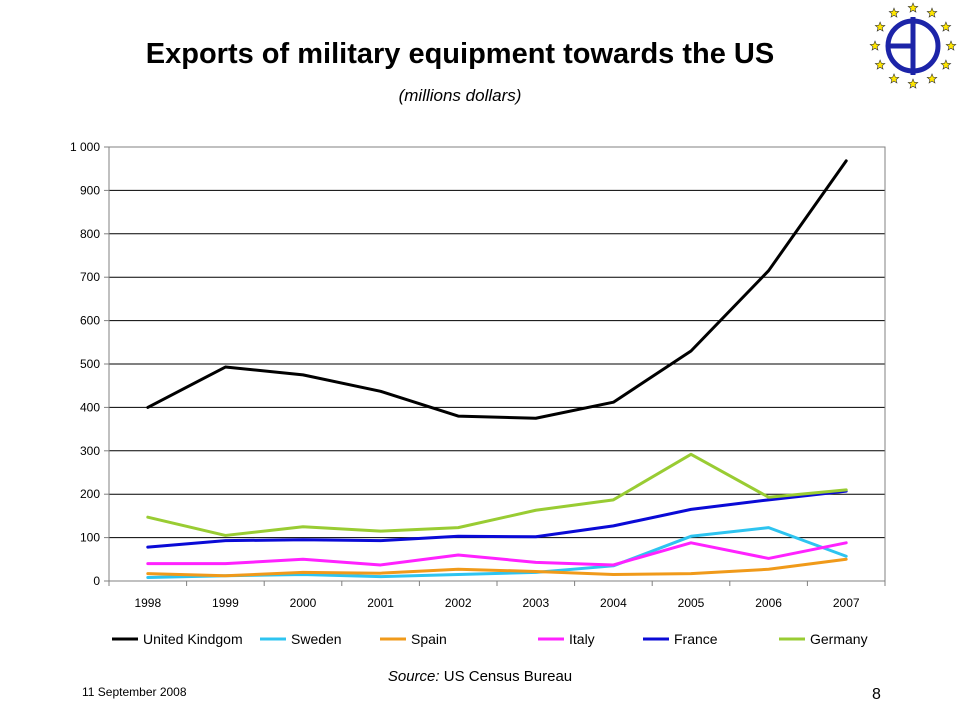  Describe the element at coordinates (380, 603) in the screenshot. I see `x-tick-label: 2001` at that location.